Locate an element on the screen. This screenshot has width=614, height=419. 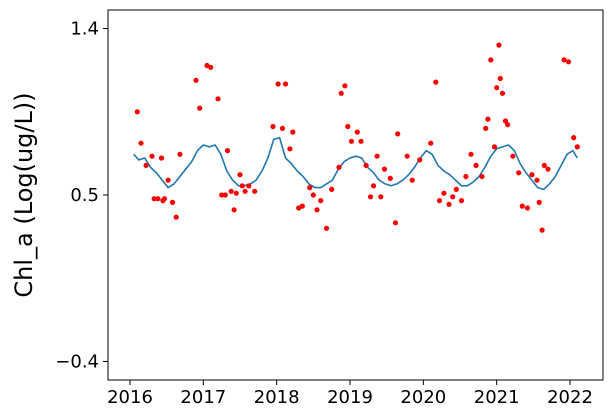
trend-line is located at coordinates (355, 163).